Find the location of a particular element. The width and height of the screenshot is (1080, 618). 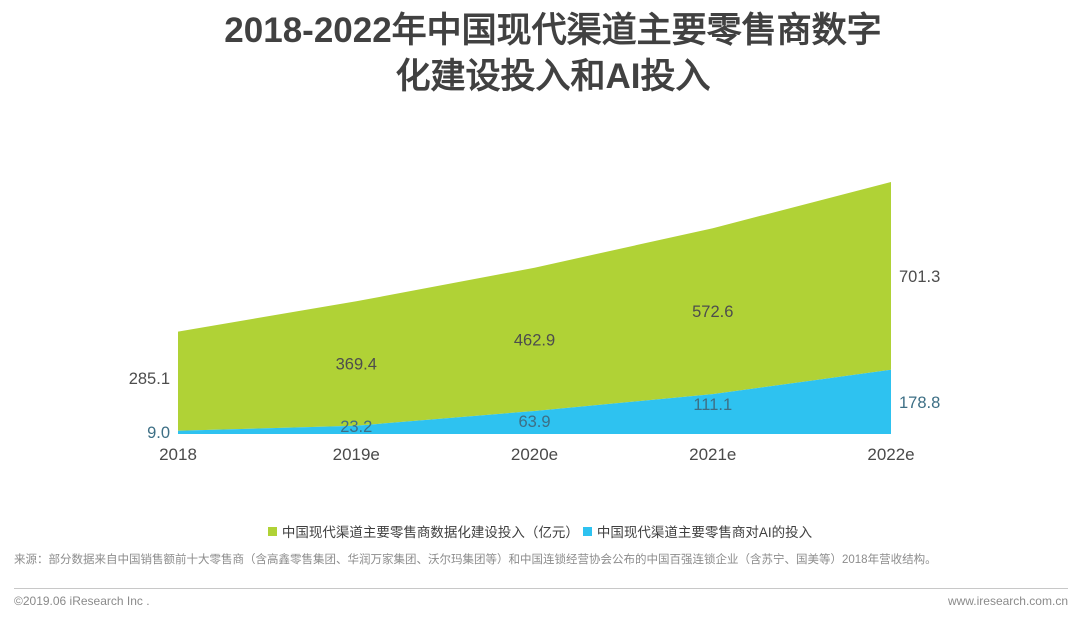

blue-value-label-2018: 9.0 is located at coordinates (158, 433).